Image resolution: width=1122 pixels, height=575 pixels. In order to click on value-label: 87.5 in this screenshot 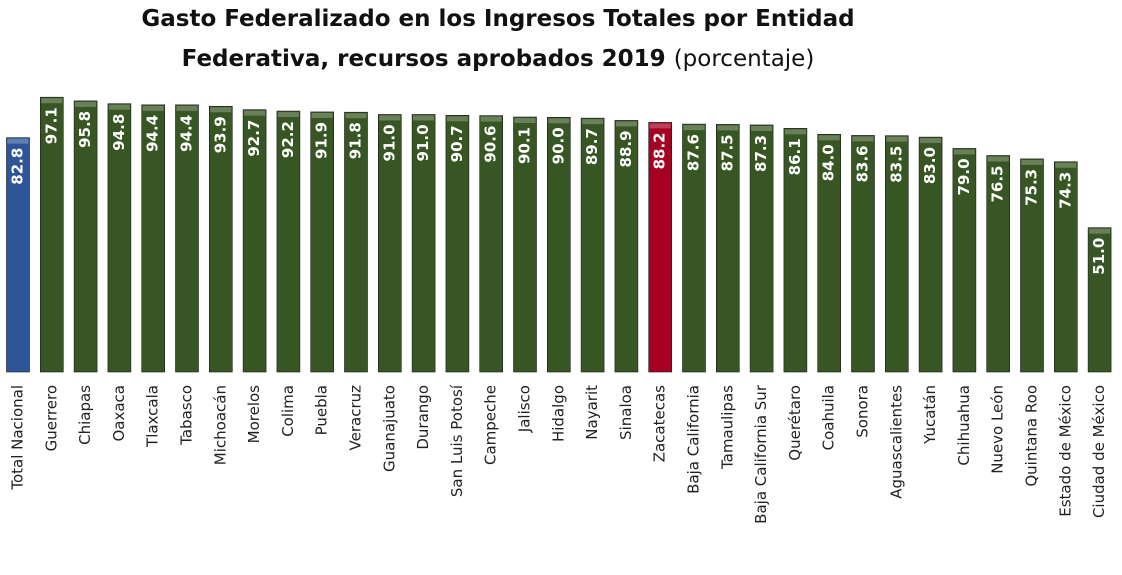, I will do `click(727, 152)`.